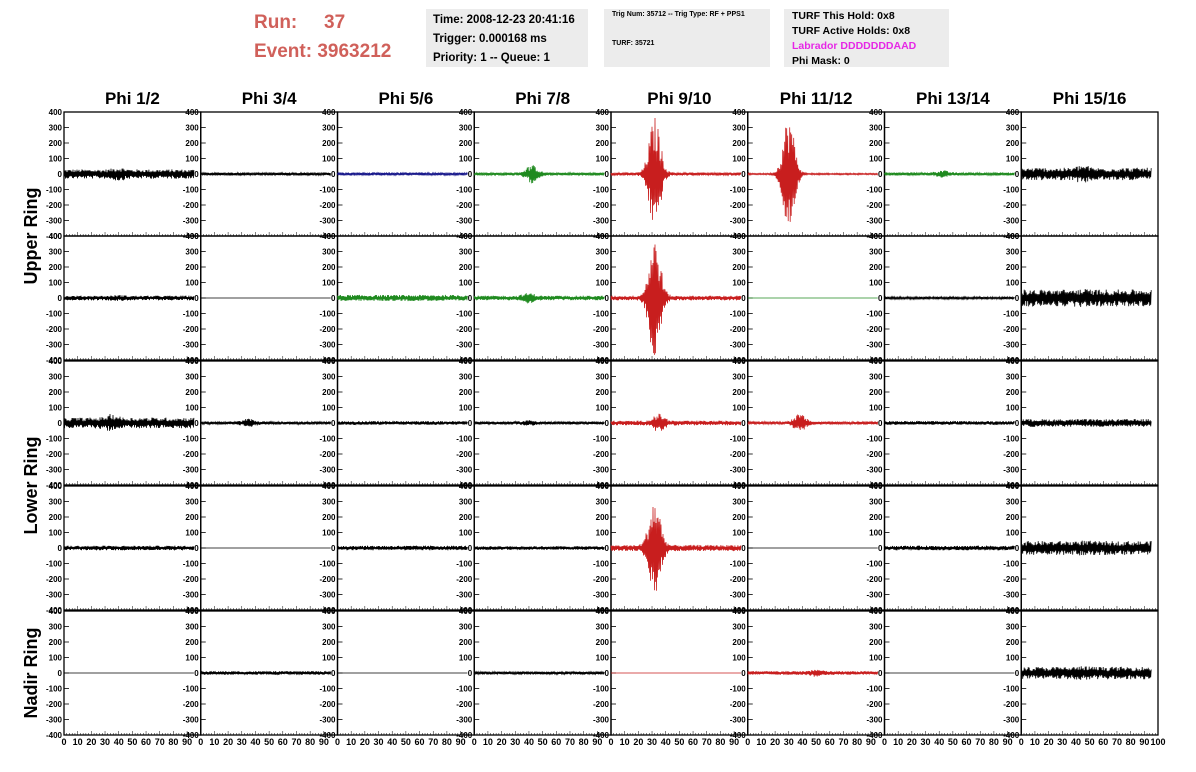 Image resolution: width=1196 pixels, height=772 pixels. What do you see at coordinates (405, 98) in the screenshot?
I see `column-header: Phi 5/6` at bounding box center [405, 98].